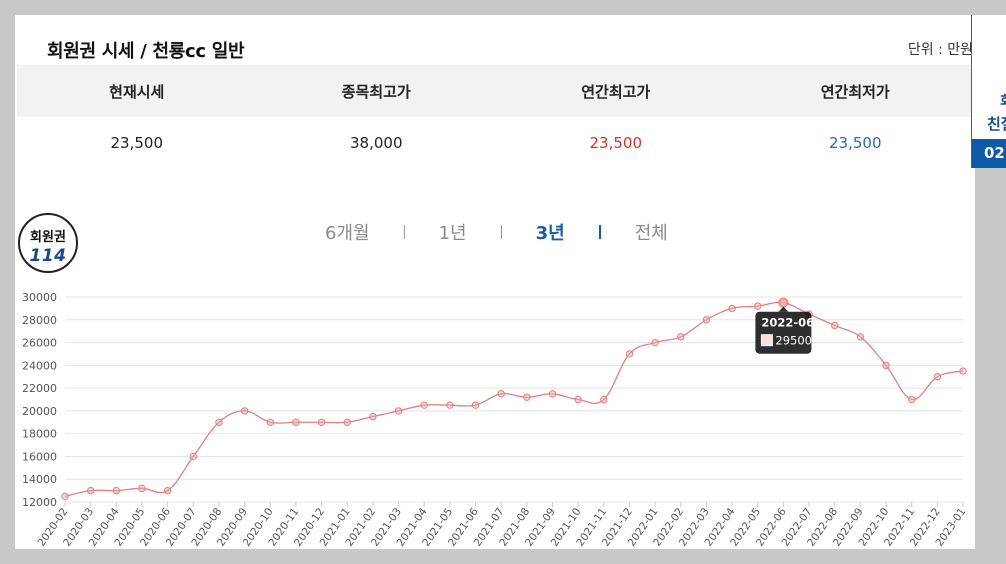 This screenshot has width=1006, height=564. Describe the element at coordinates (616, 143) in the screenshot. I see `value-annual-high: 23,500` at that location.